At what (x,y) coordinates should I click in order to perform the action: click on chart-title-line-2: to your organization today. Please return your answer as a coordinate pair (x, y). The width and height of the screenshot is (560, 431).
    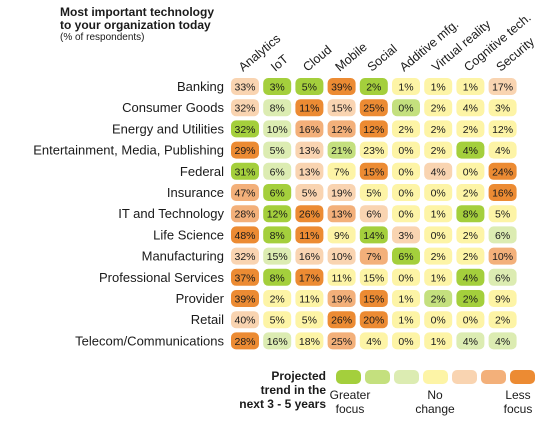
    Looking at the image, I should click on (135, 25).